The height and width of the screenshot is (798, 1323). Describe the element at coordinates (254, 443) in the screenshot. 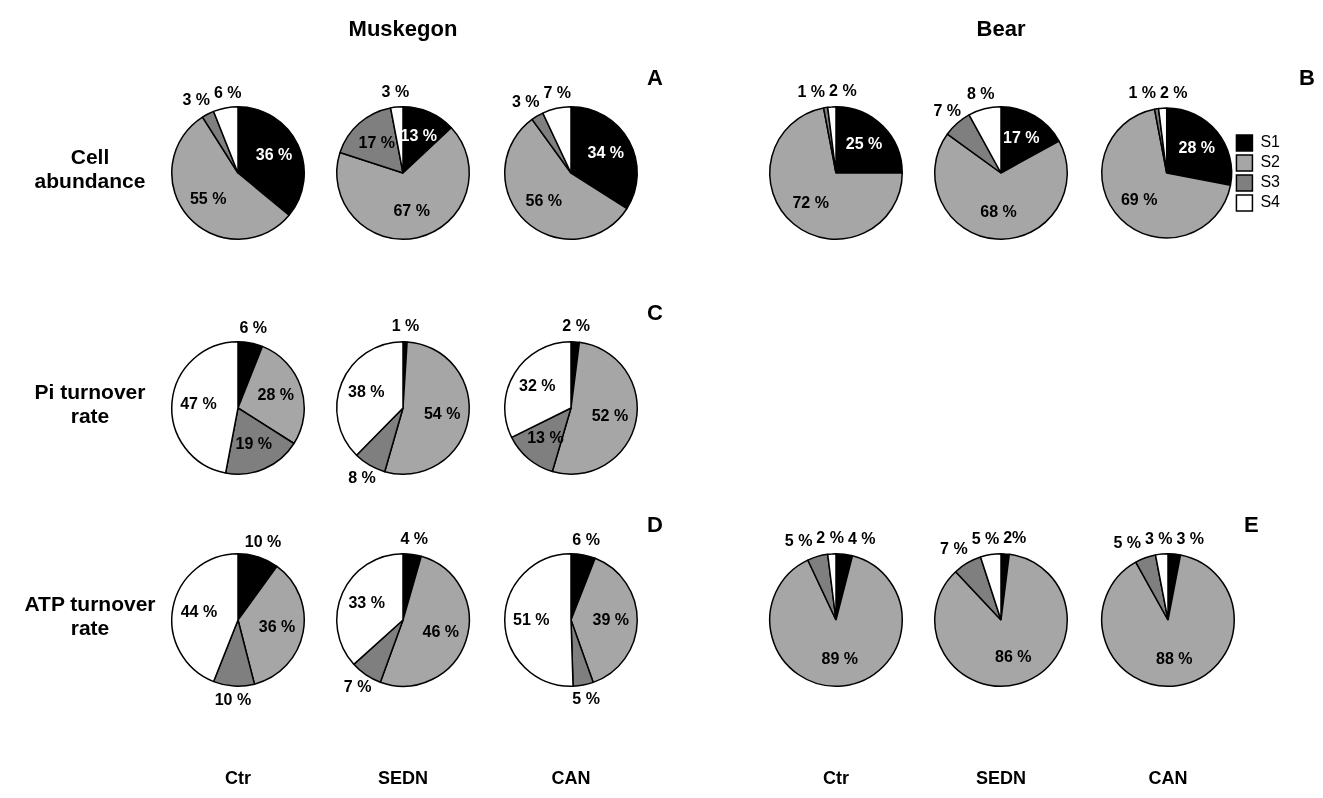

I see `data-label: 19 %` at that location.